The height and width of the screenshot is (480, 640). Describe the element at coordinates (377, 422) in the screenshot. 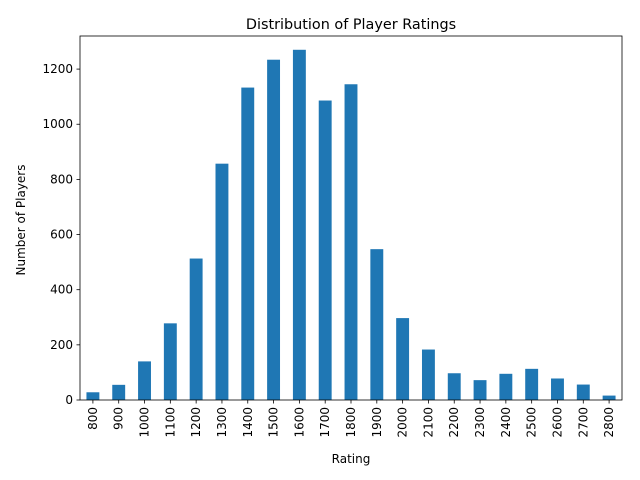

I see `x-tick-label: 1900` at that location.